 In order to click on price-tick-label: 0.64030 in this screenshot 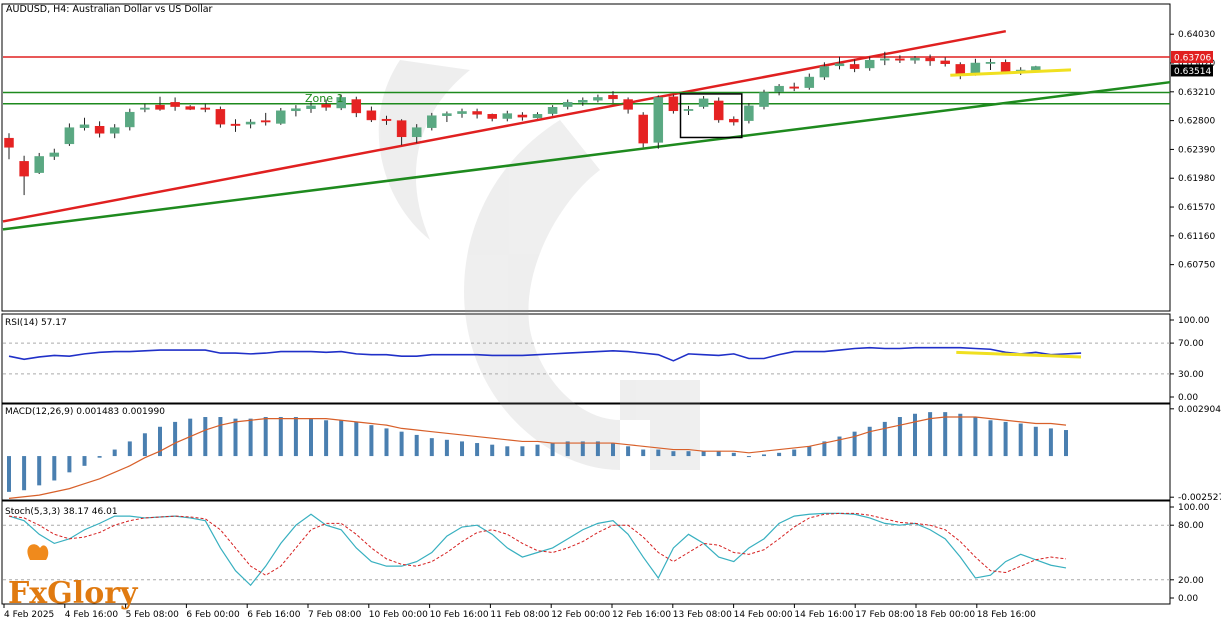, I will do `click(1196, 35)`.